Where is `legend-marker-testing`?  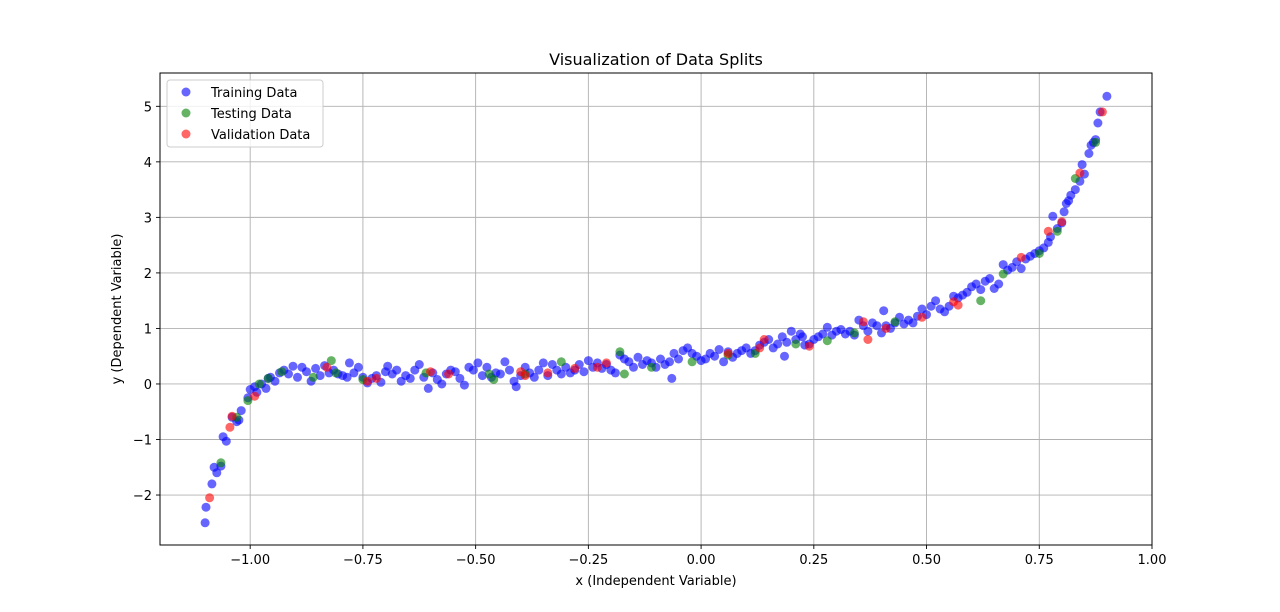 legend-marker-testing is located at coordinates (186, 113).